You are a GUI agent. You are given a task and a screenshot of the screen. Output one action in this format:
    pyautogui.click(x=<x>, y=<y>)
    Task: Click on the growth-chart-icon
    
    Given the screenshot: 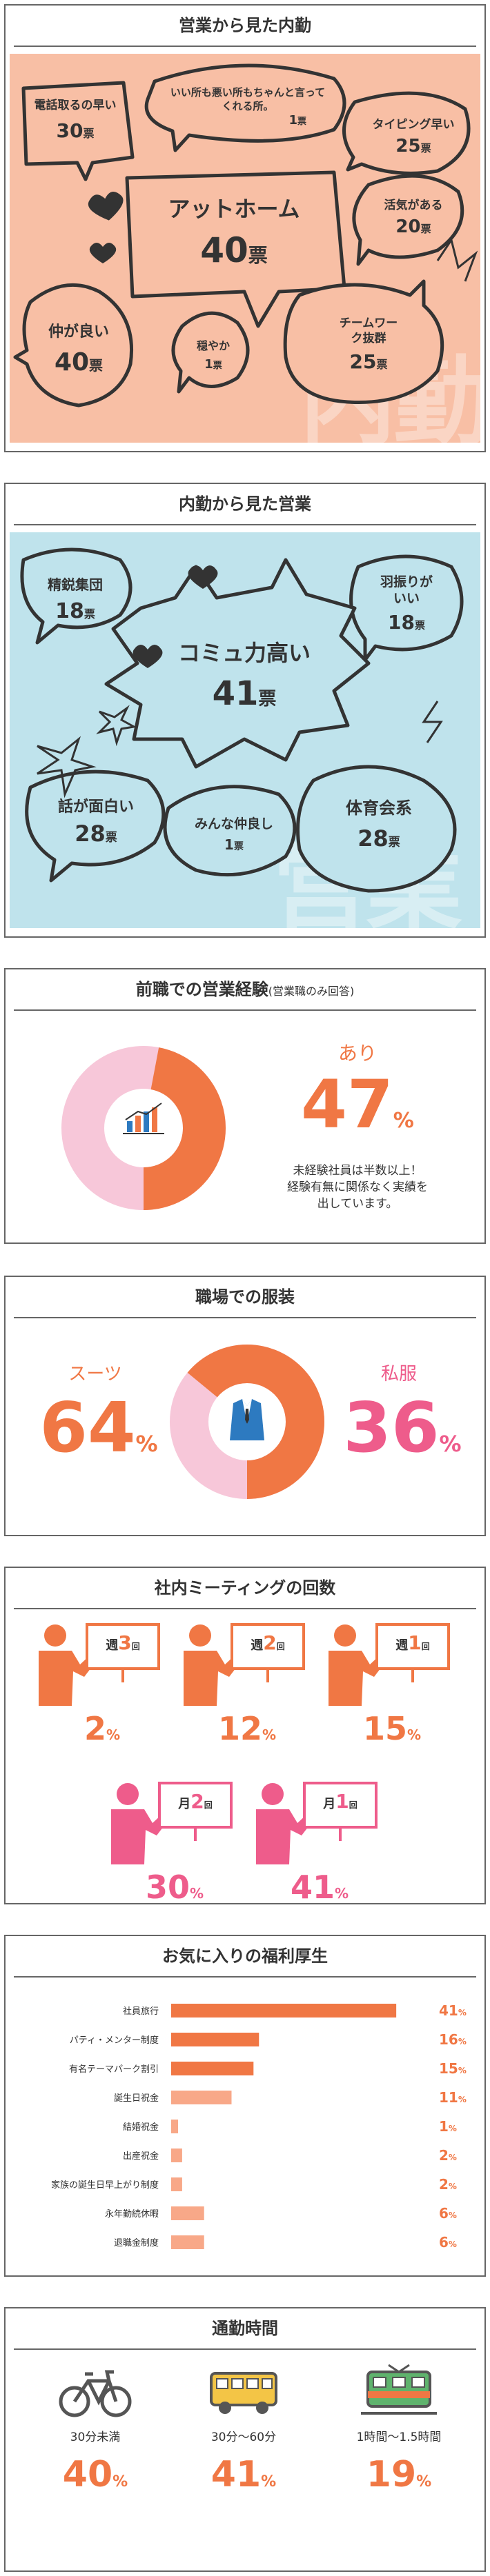 What is the action you would take?
    pyautogui.click(x=143, y=1118)
    